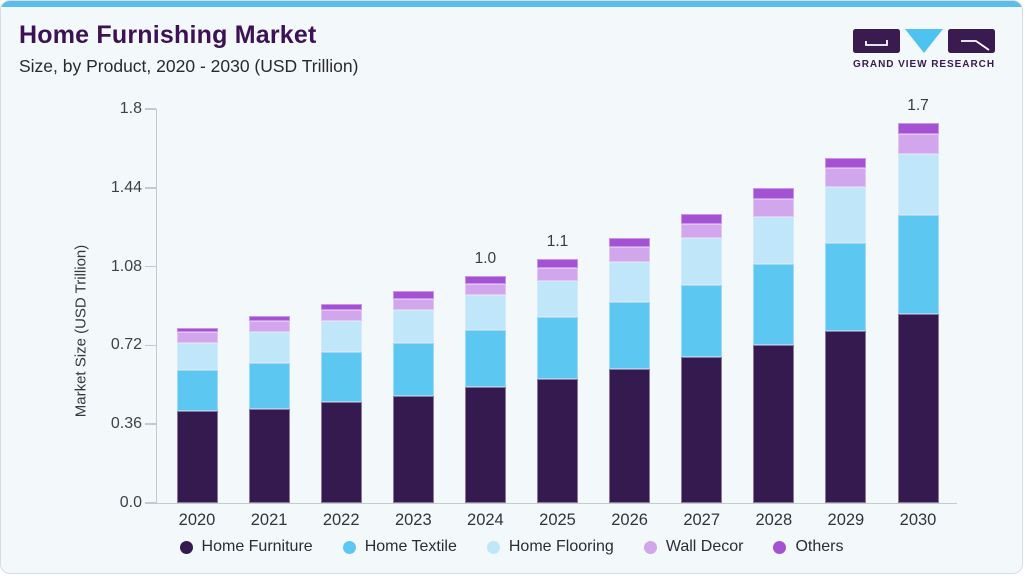  I want to click on bar-total-label: 1.1, so click(557, 241).